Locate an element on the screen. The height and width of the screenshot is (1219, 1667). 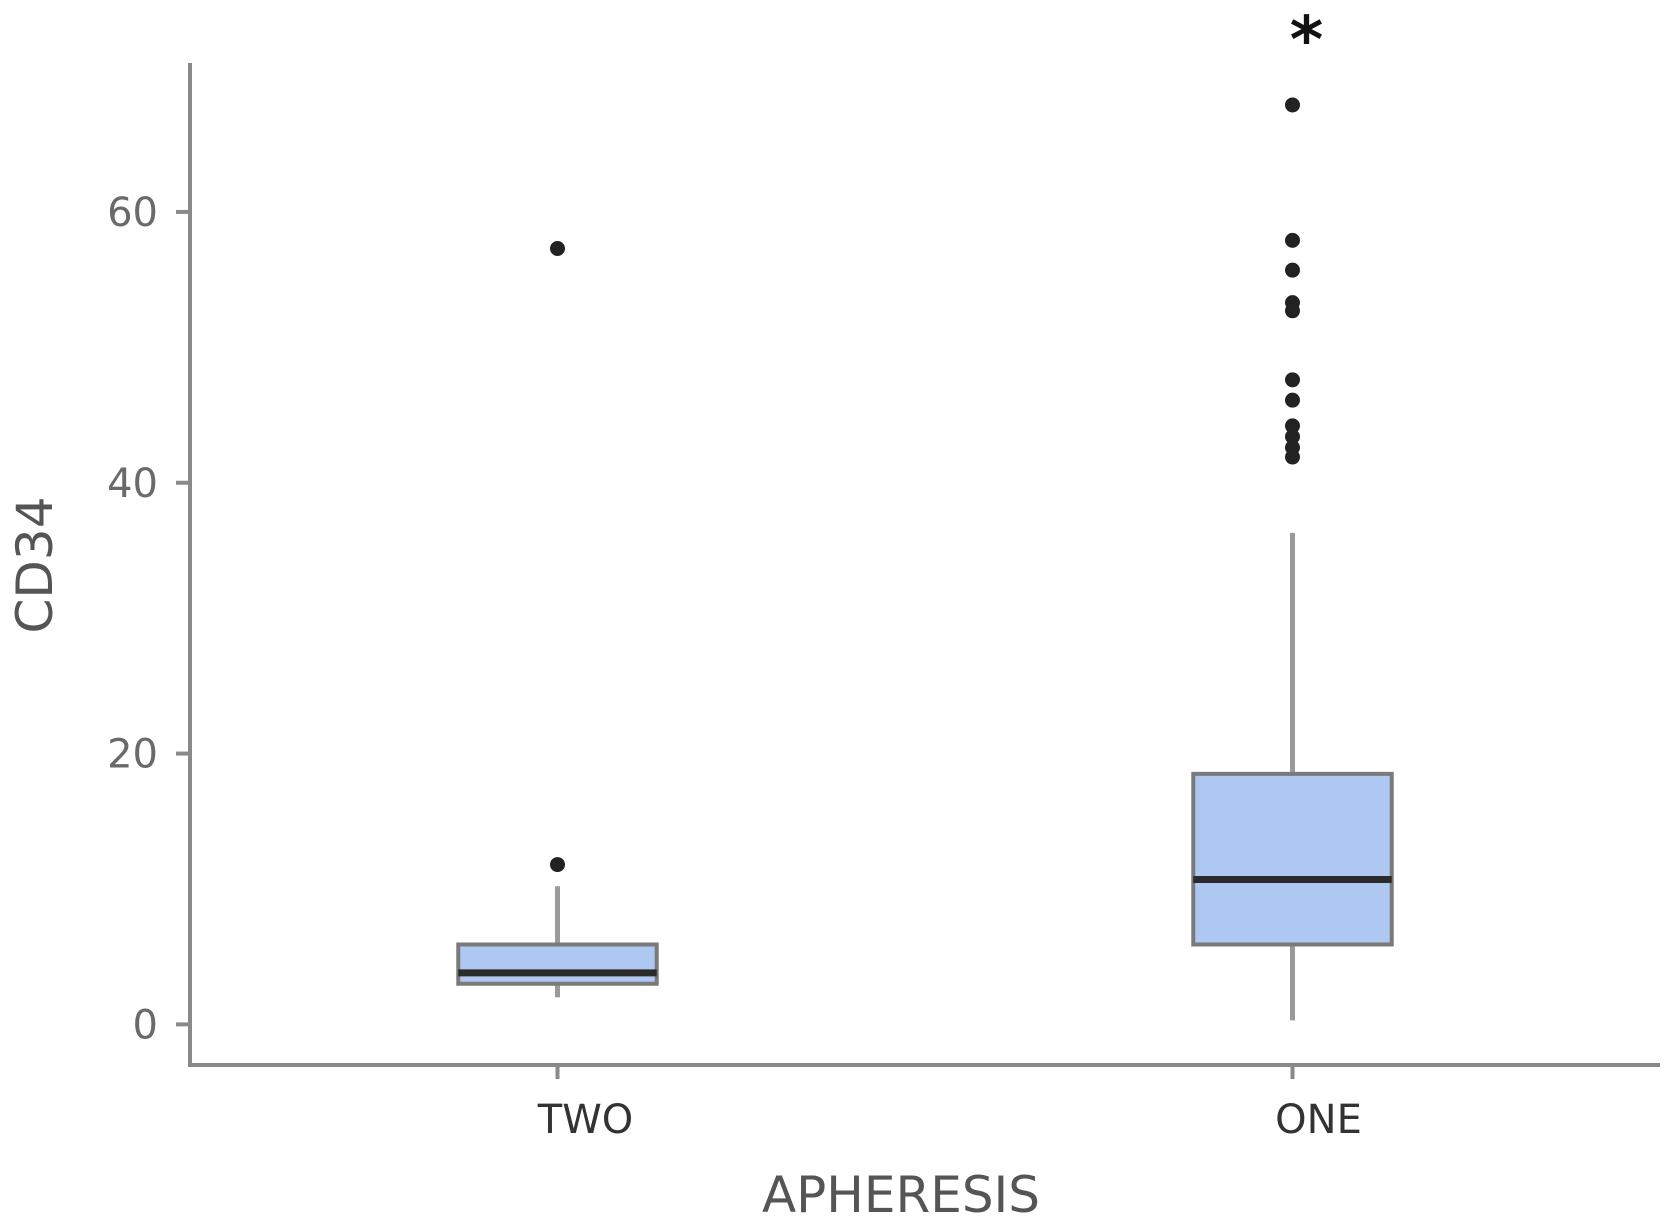
y-ticks: 0 20 40 60 is located at coordinates (148, 619).